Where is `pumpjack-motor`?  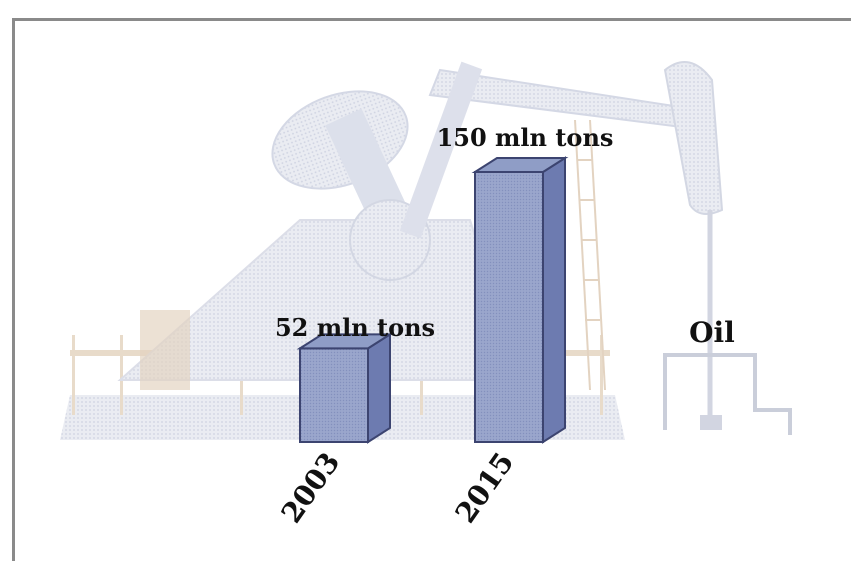
pumpjack-motor is located at coordinates (165, 350).